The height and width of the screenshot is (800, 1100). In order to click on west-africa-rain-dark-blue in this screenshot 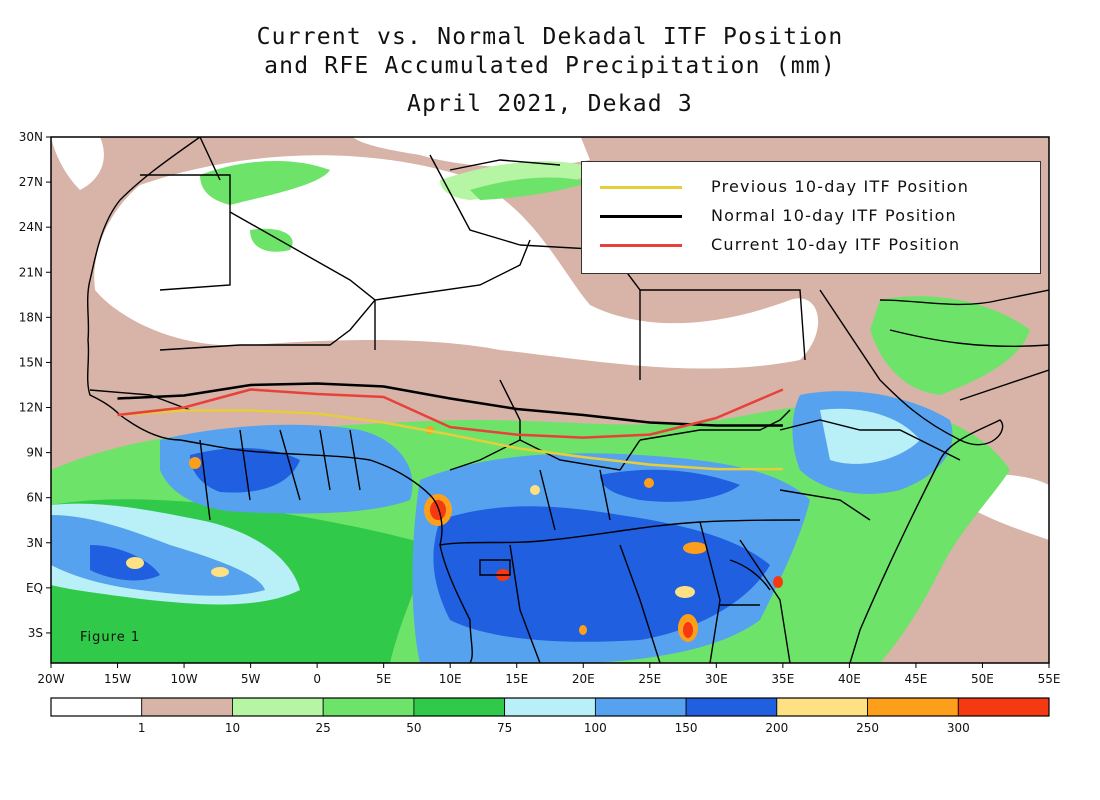, I will do `click(245, 470)`.